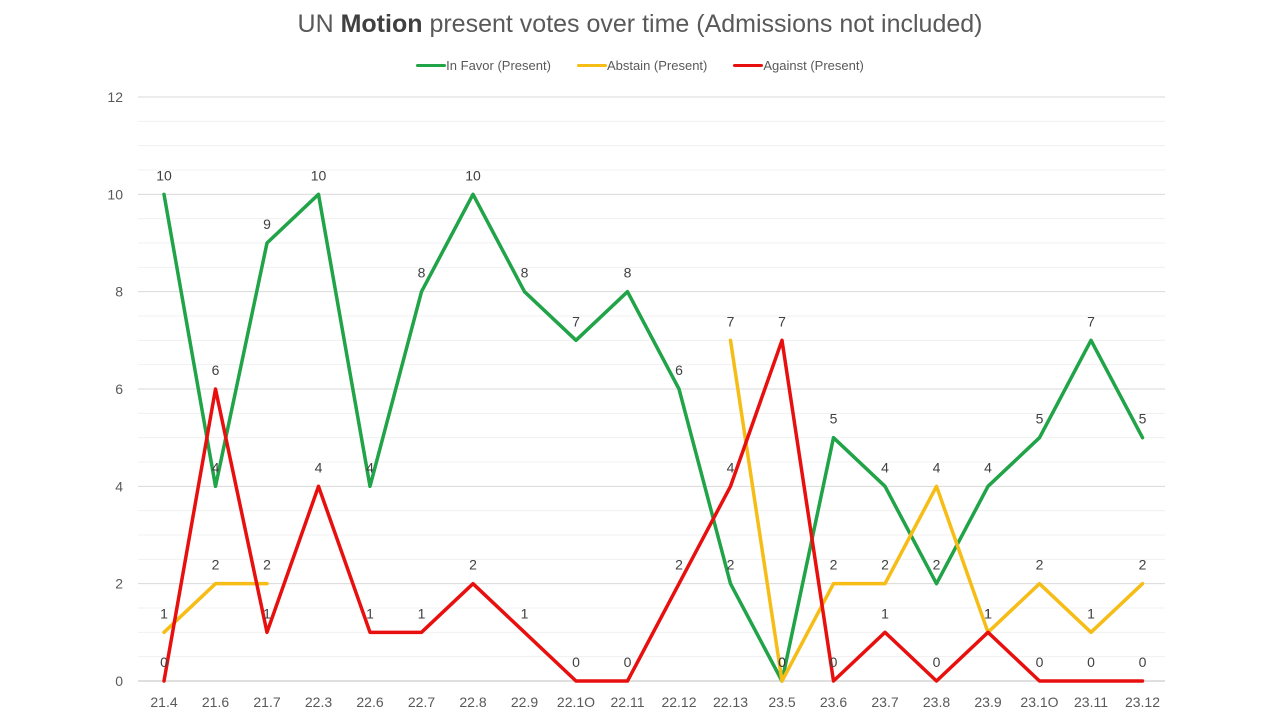  I want to click on legend-swatch-abstain, so click(591, 65).